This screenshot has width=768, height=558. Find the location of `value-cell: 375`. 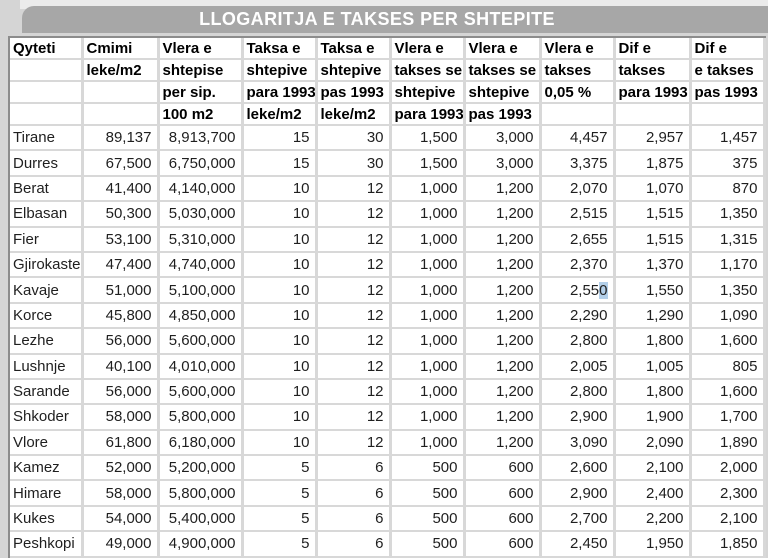

value-cell: 375 is located at coordinates (728, 163).